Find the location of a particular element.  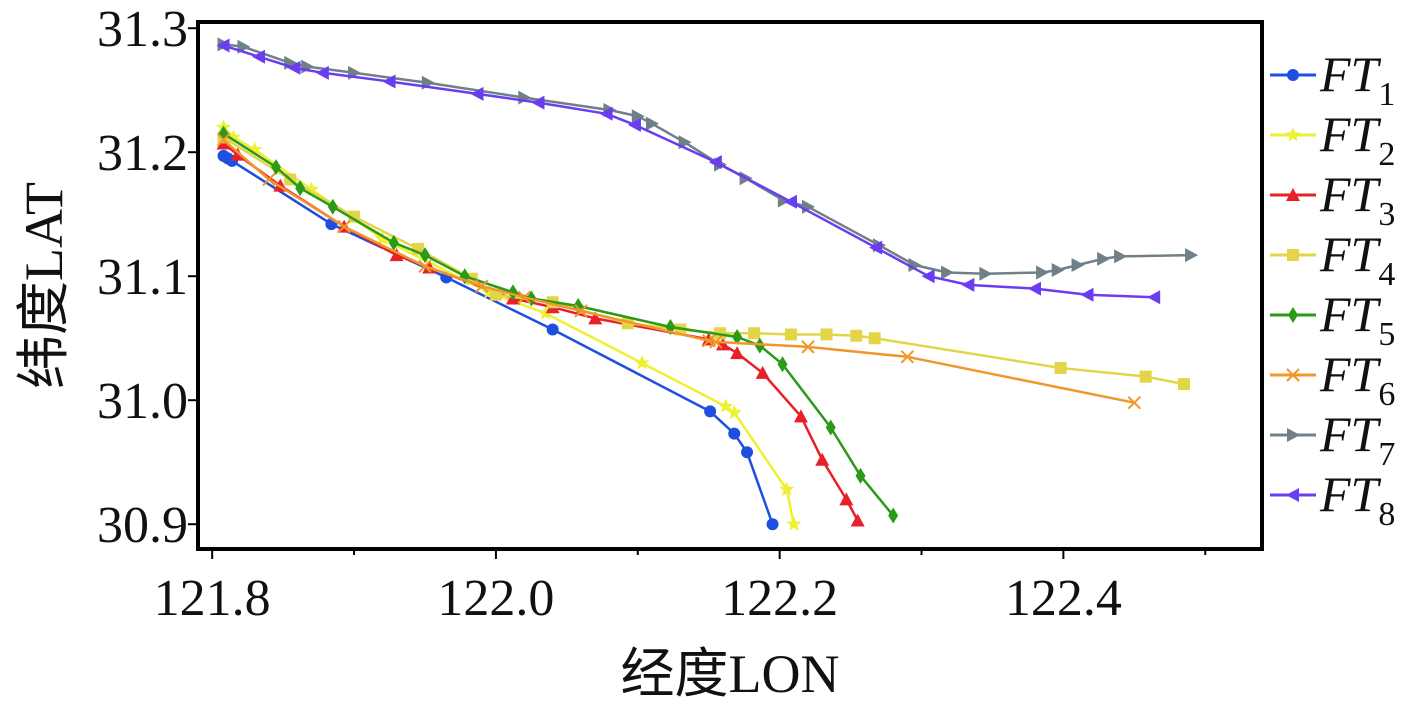

legend-label-subscript: 6 is located at coordinates (1386, 394).